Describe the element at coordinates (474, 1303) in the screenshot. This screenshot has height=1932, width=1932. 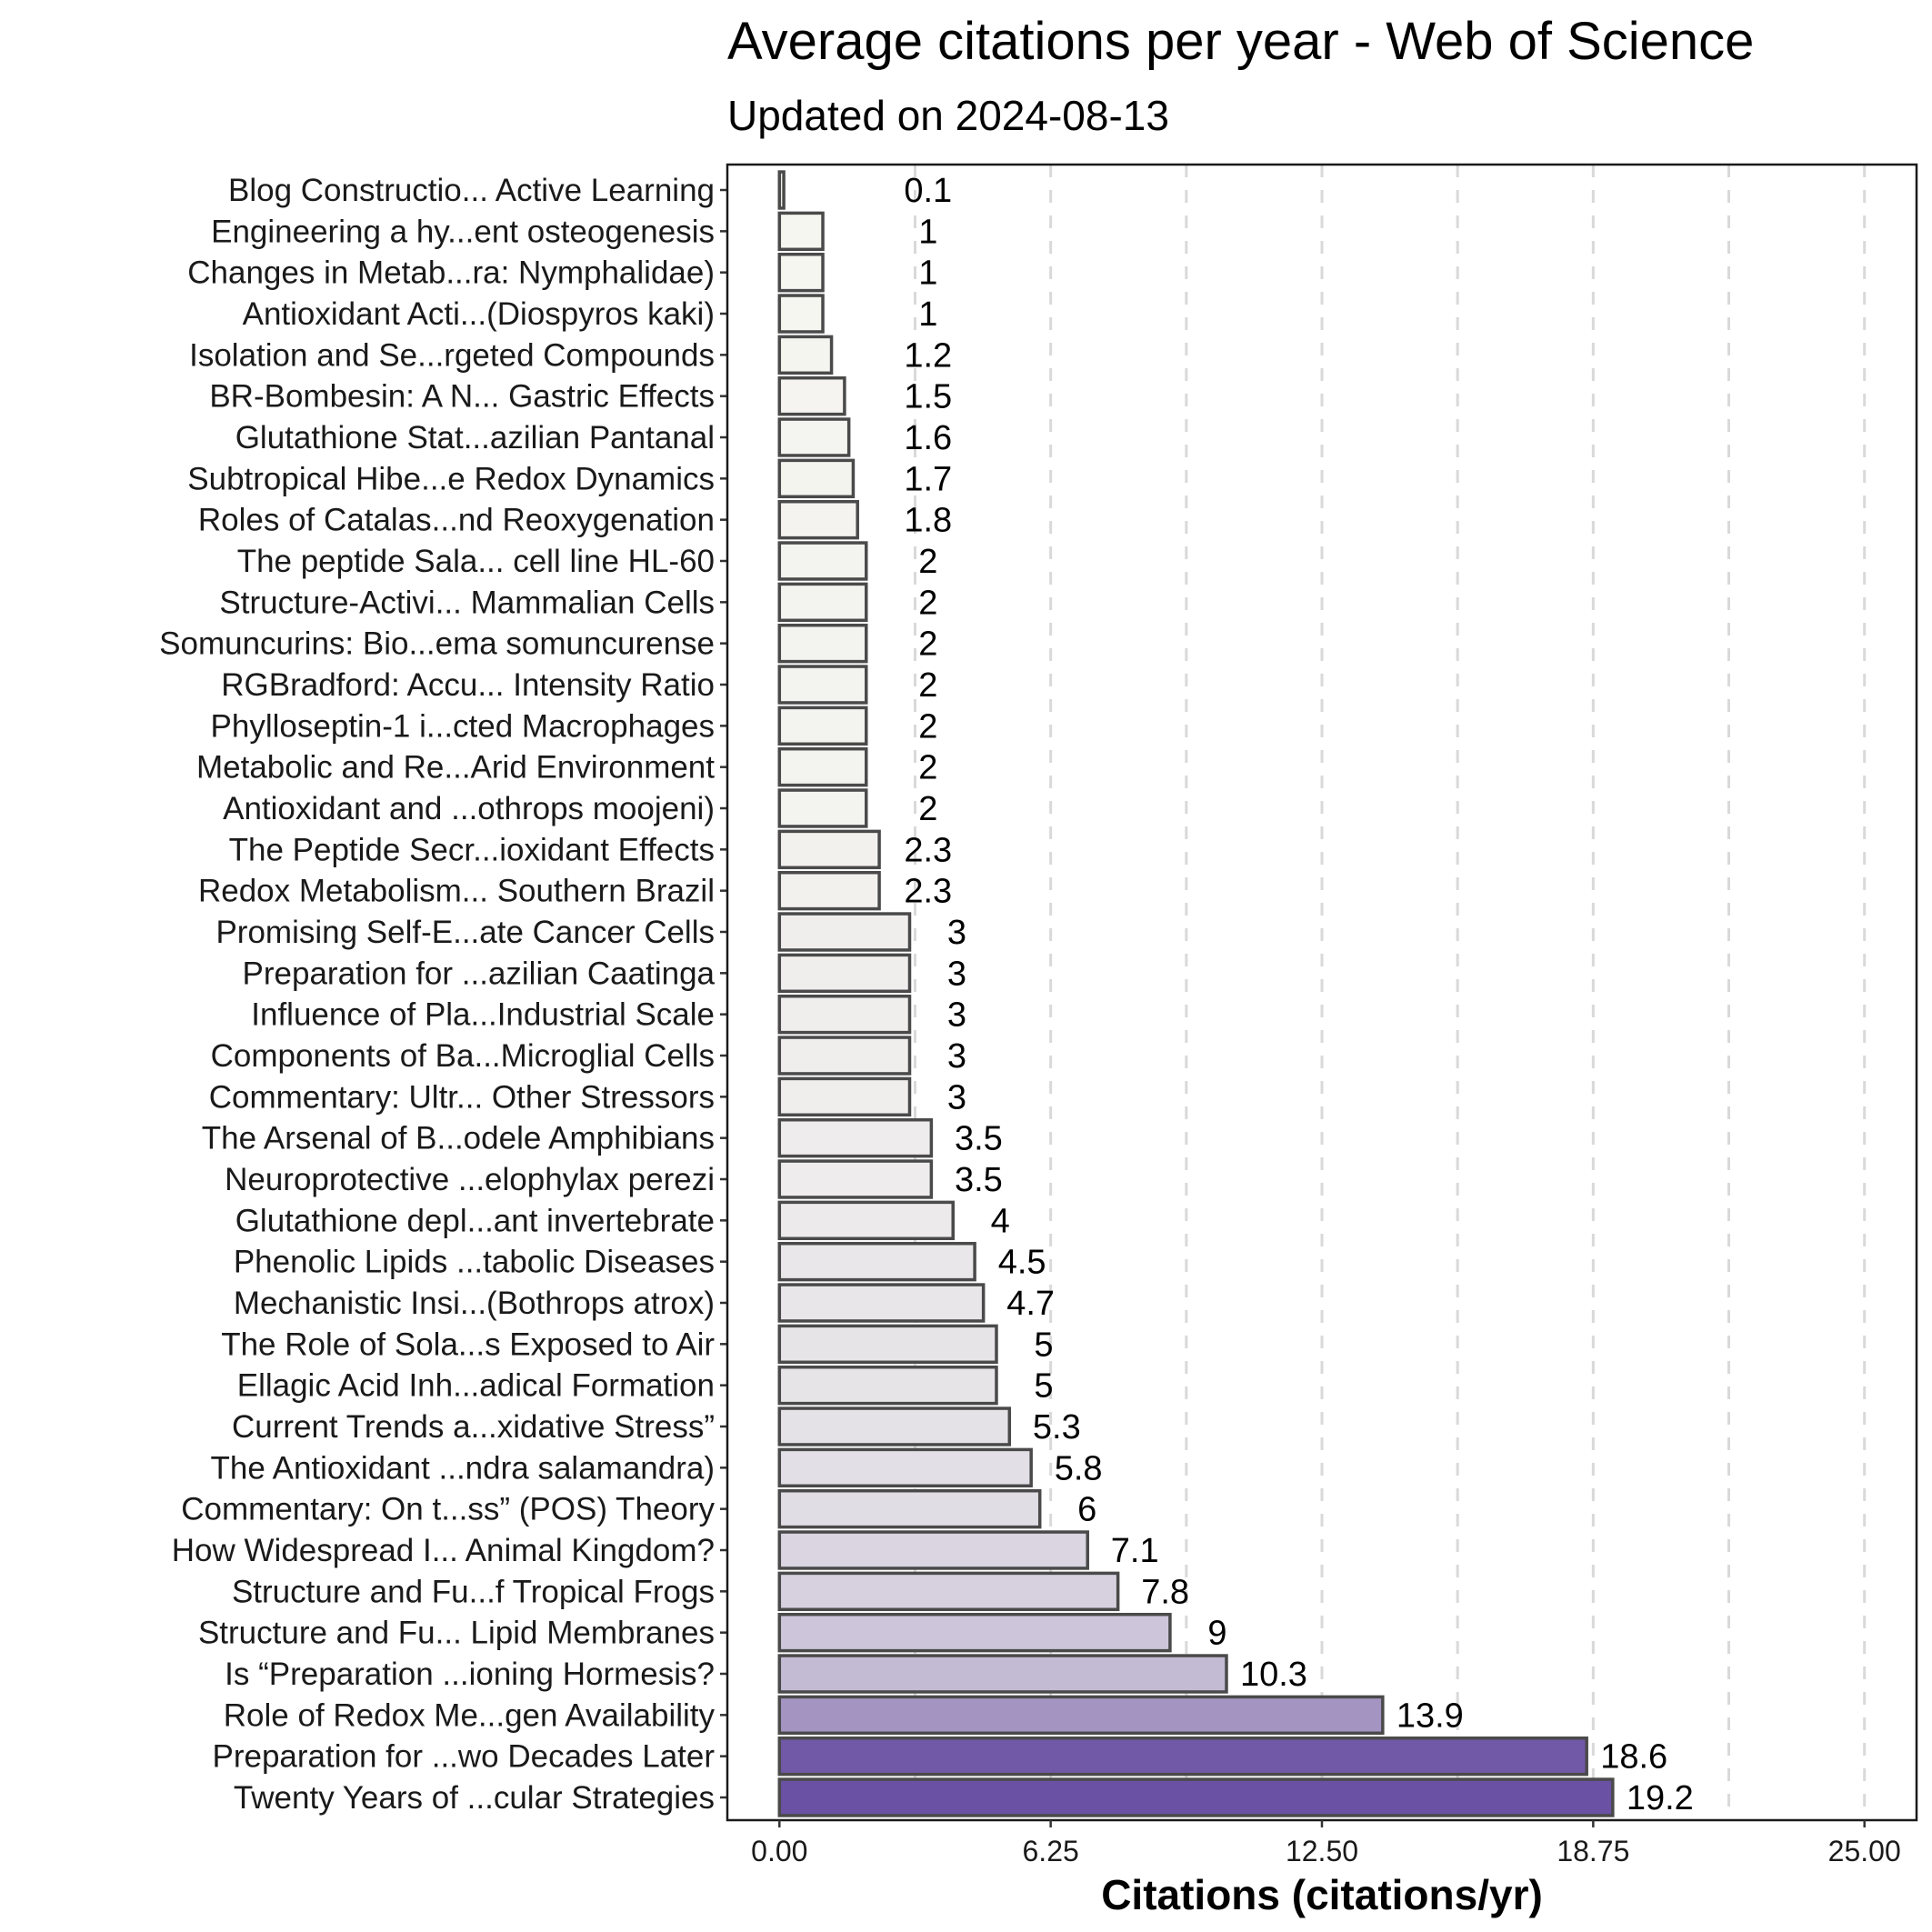
I see `category-label: Mechanistic Insi...(Bothrops atrox)` at that location.